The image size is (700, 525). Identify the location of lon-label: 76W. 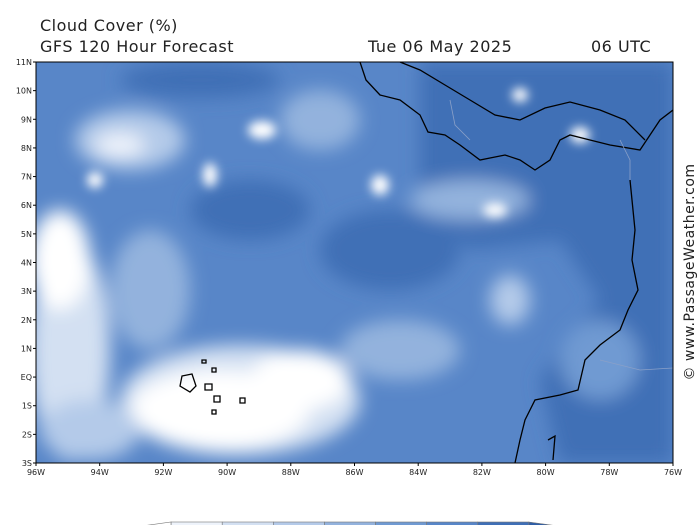
(673, 472).